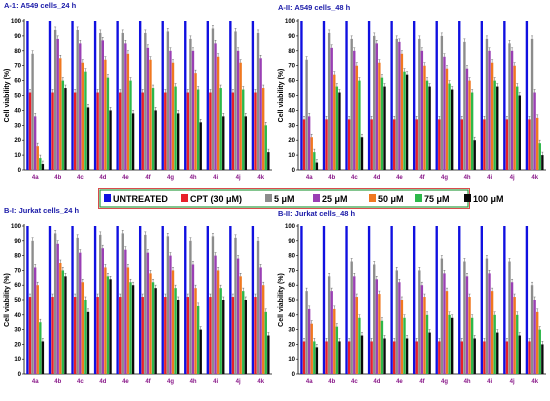 The image size is (550, 401). I want to click on legend-label: 100 μM, so click(488, 199).